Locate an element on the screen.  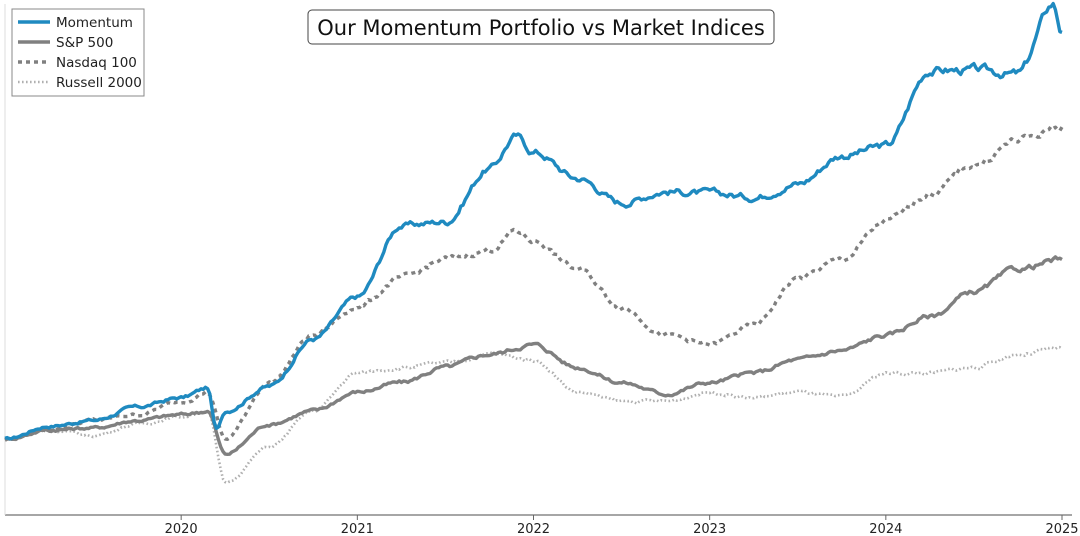
chart-title: Our Momentum Portfolio vs Market Indices is located at coordinates (541, 28).